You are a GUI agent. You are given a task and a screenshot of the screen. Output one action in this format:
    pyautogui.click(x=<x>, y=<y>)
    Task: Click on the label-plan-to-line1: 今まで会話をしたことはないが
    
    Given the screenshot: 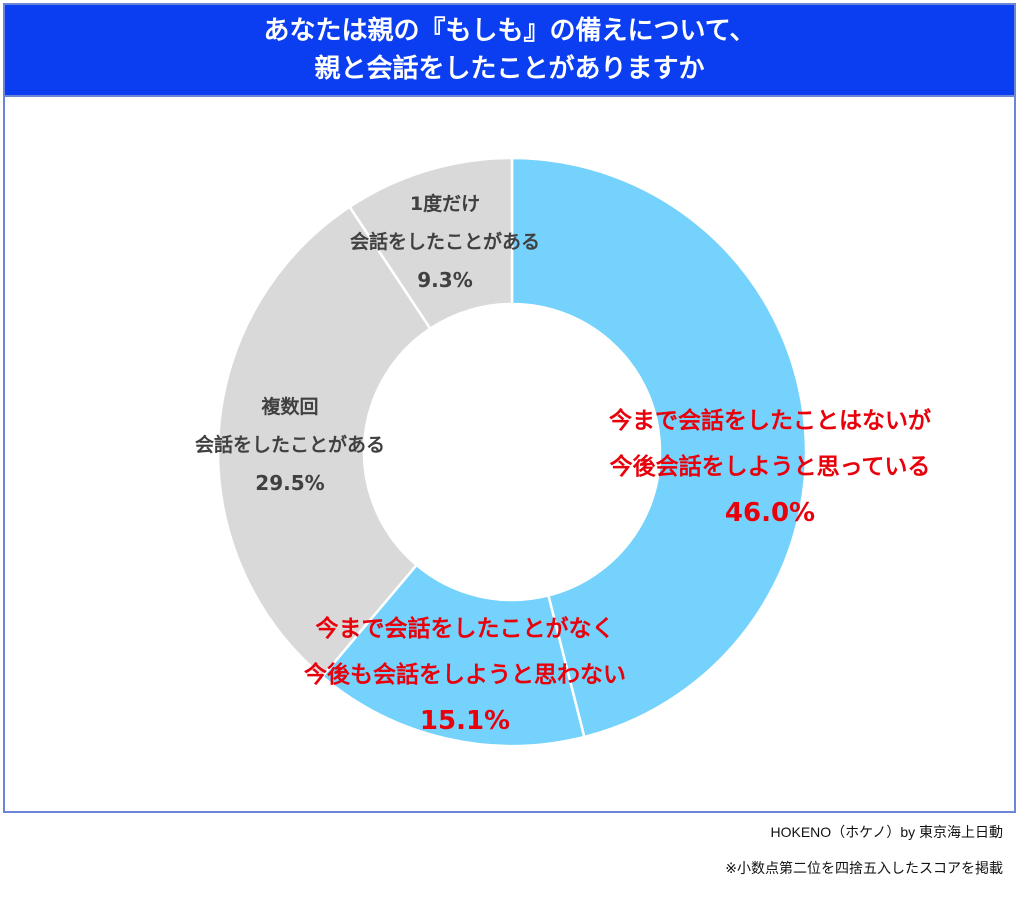 What is the action you would take?
    pyautogui.click(x=770, y=421)
    